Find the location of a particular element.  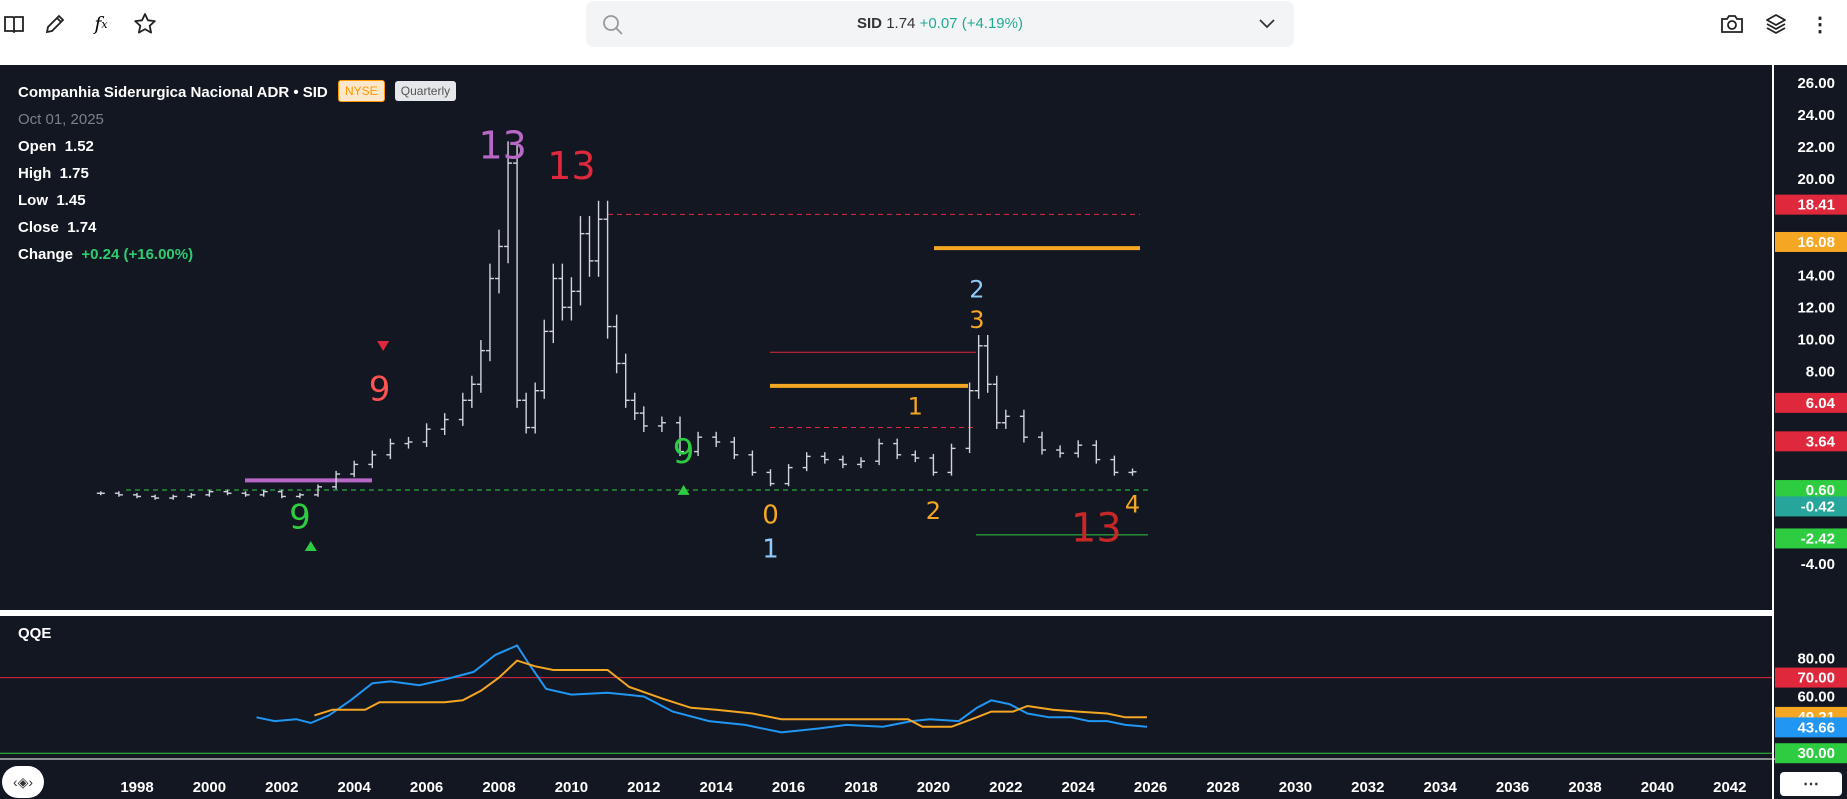

time-tick-label: 1998 is located at coordinates (136, 787).